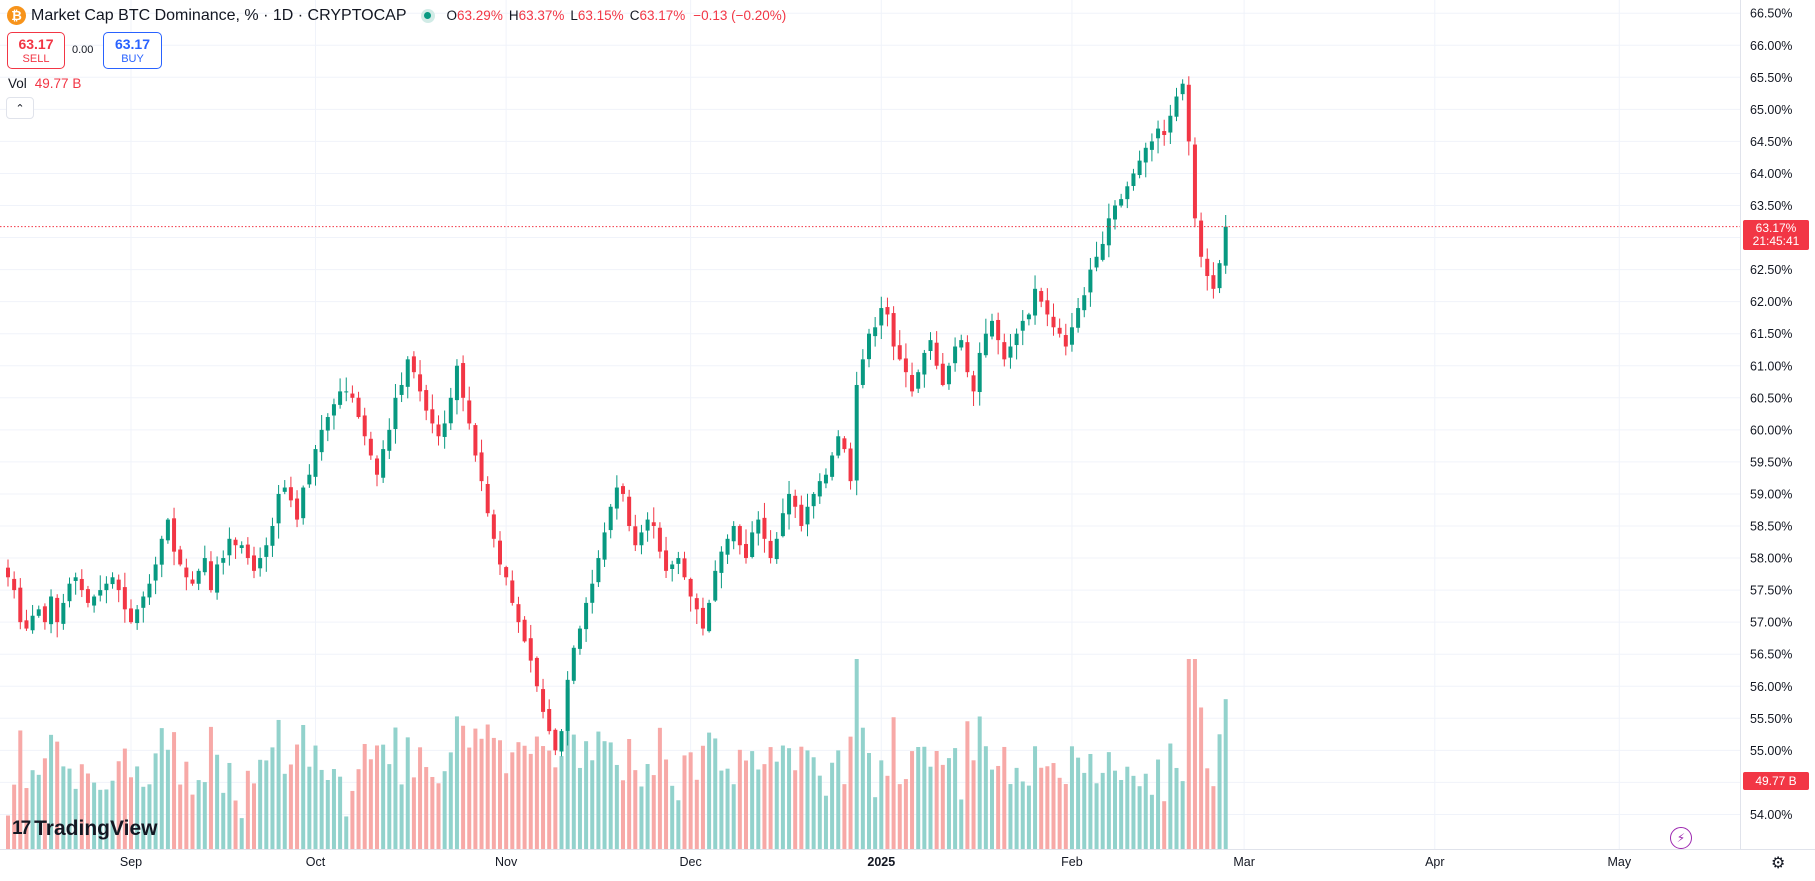 This screenshot has height=881, width=1815. What do you see at coordinates (1771, 78) in the screenshot?
I see `y-tick-label: 65.50%` at bounding box center [1771, 78].